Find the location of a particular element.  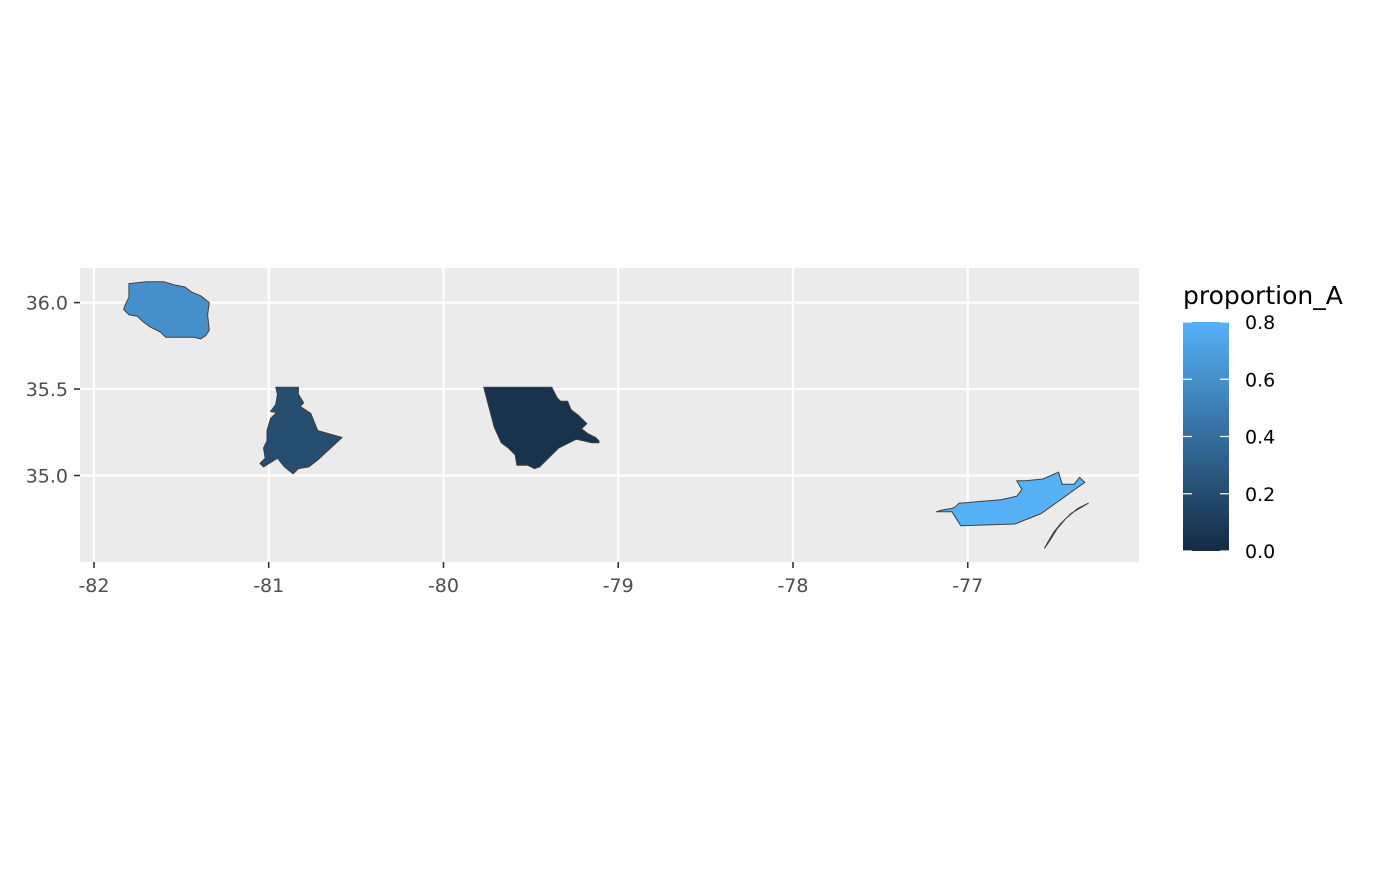

x-axis: -82 -81 -80 -79 -78 -77 is located at coordinates (530, 579).